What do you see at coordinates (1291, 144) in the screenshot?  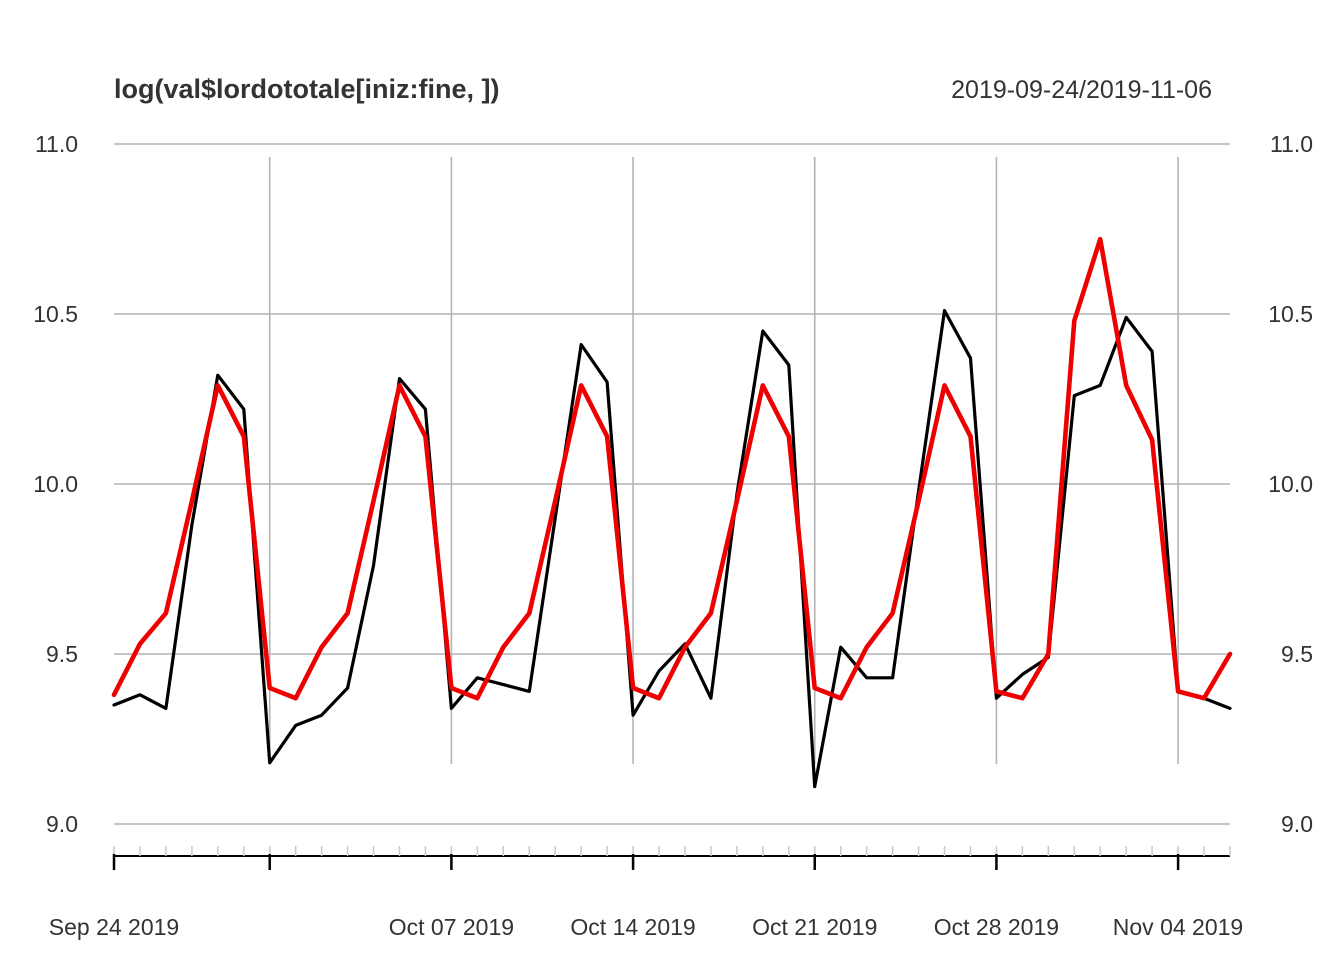 I see `y-tick-label-right: 11.0` at bounding box center [1291, 144].